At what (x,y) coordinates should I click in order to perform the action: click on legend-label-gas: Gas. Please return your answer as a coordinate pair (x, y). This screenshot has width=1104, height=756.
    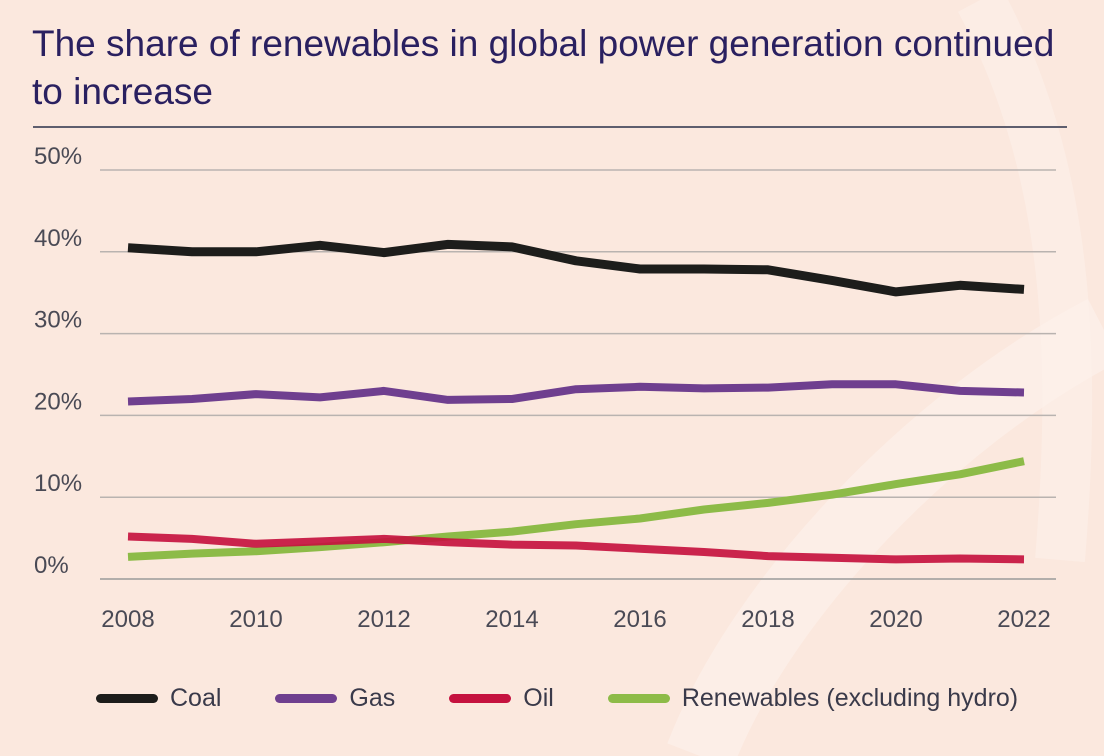
    Looking at the image, I should click on (372, 697).